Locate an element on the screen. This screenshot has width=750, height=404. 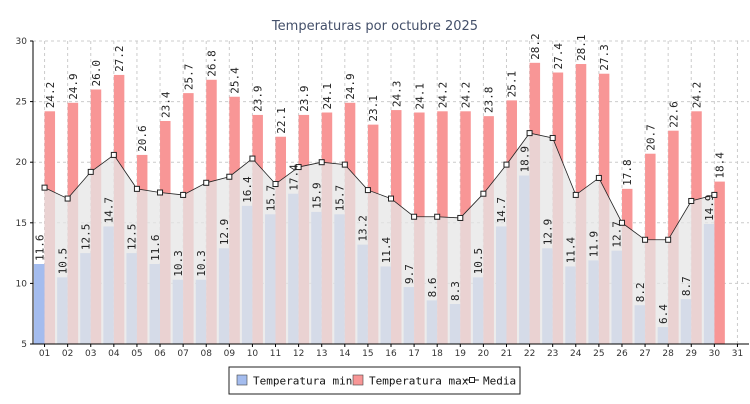
label-min-07: 10.3 is located at coordinates (178, 263).